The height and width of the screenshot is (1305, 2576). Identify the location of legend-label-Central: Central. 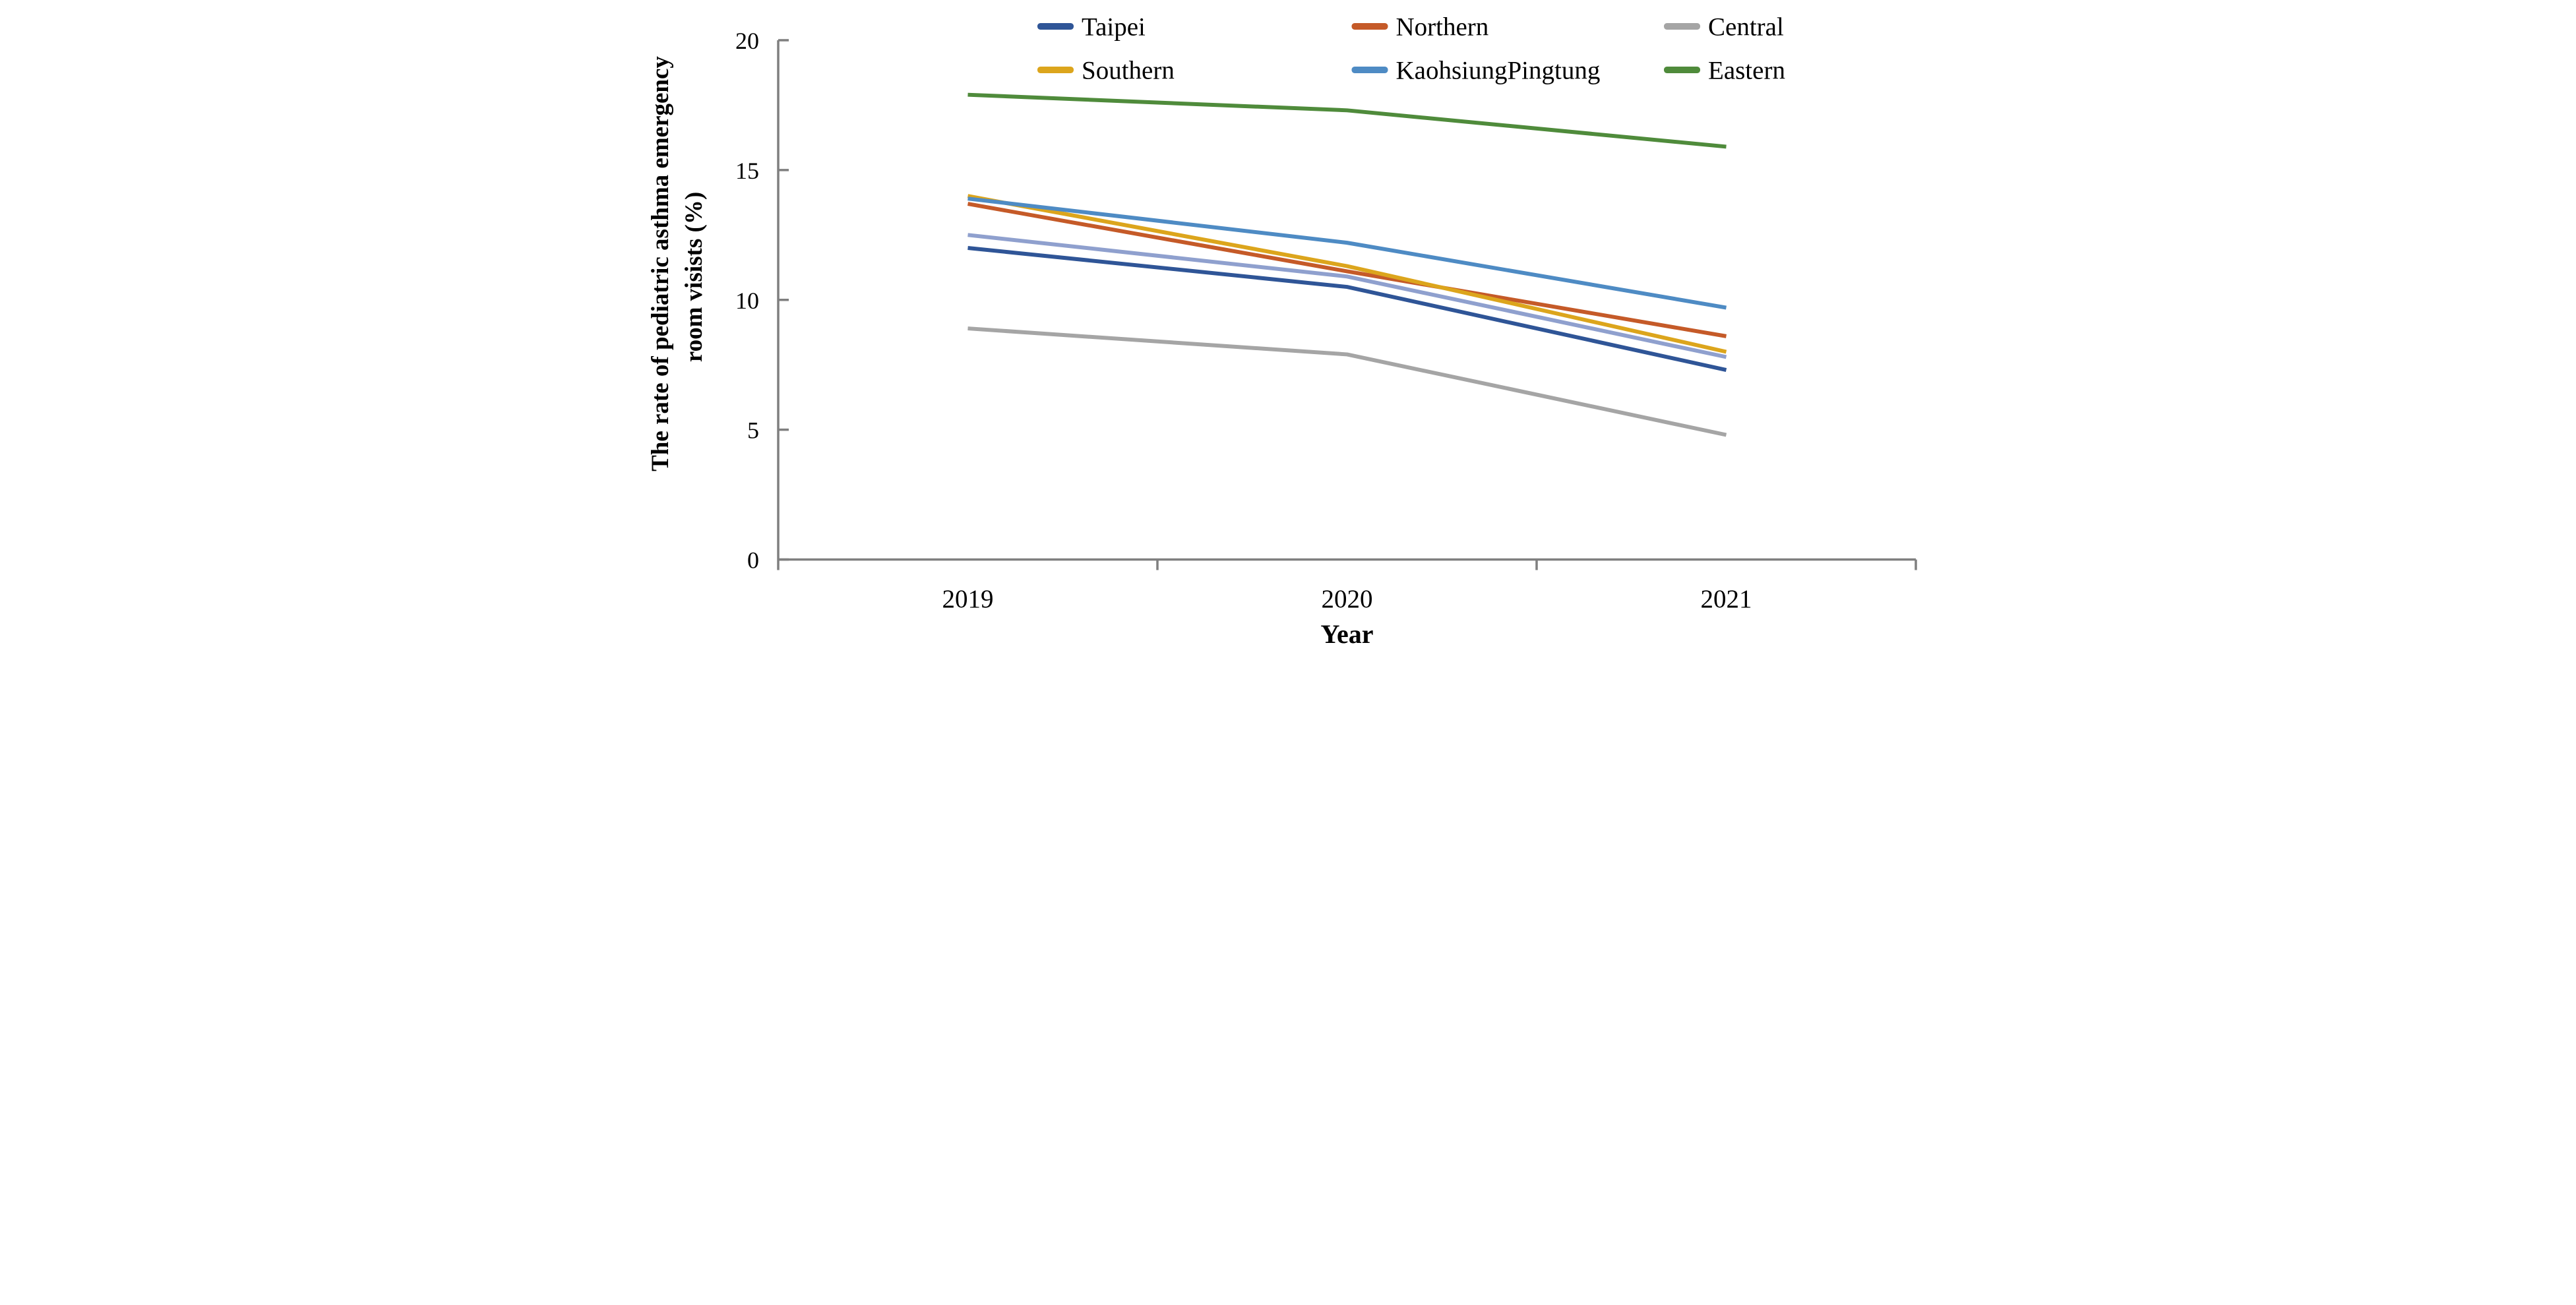
(1746, 27).